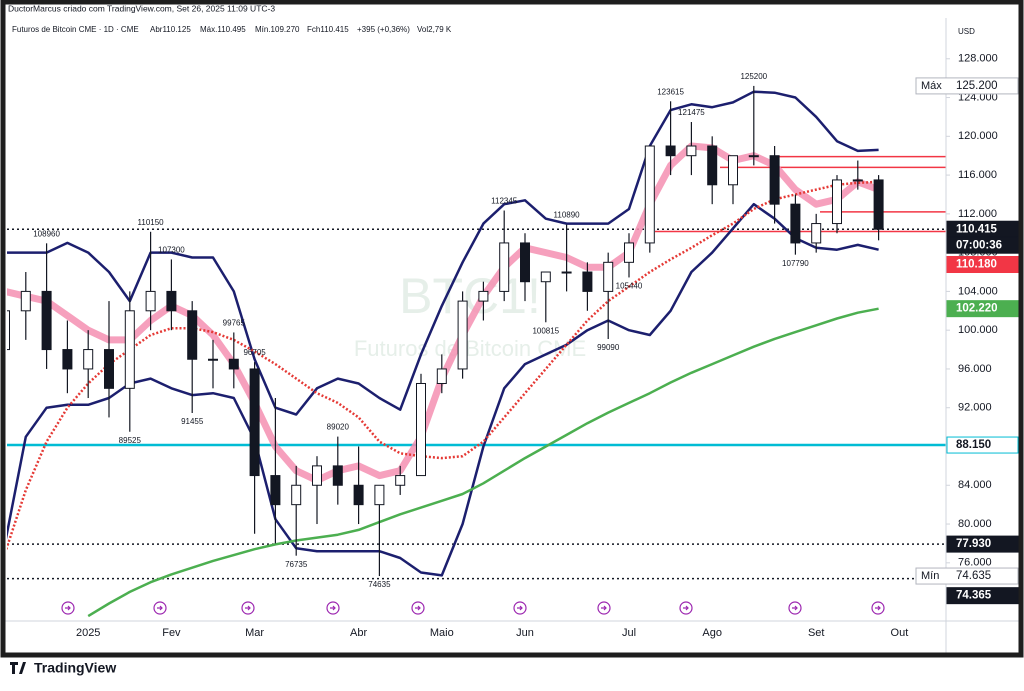  I want to click on high-label: 110890, so click(567, 215).